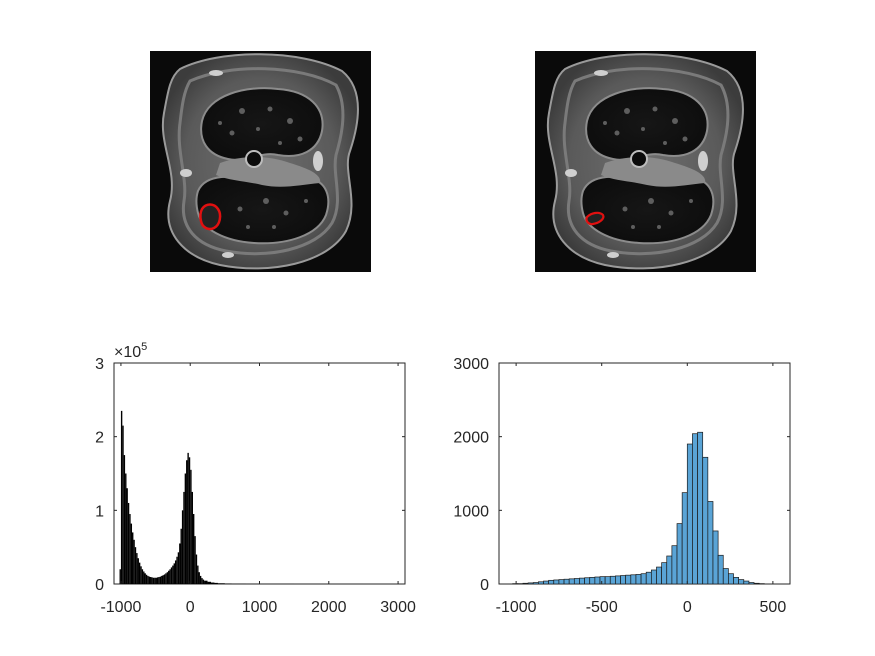 Image resolution: width=875 pixels, height=656 pixels. What do you see at coordinates (99, 511) in the screenshot?
I see `y-tick-label: 1` at bounding box center [99, 511].